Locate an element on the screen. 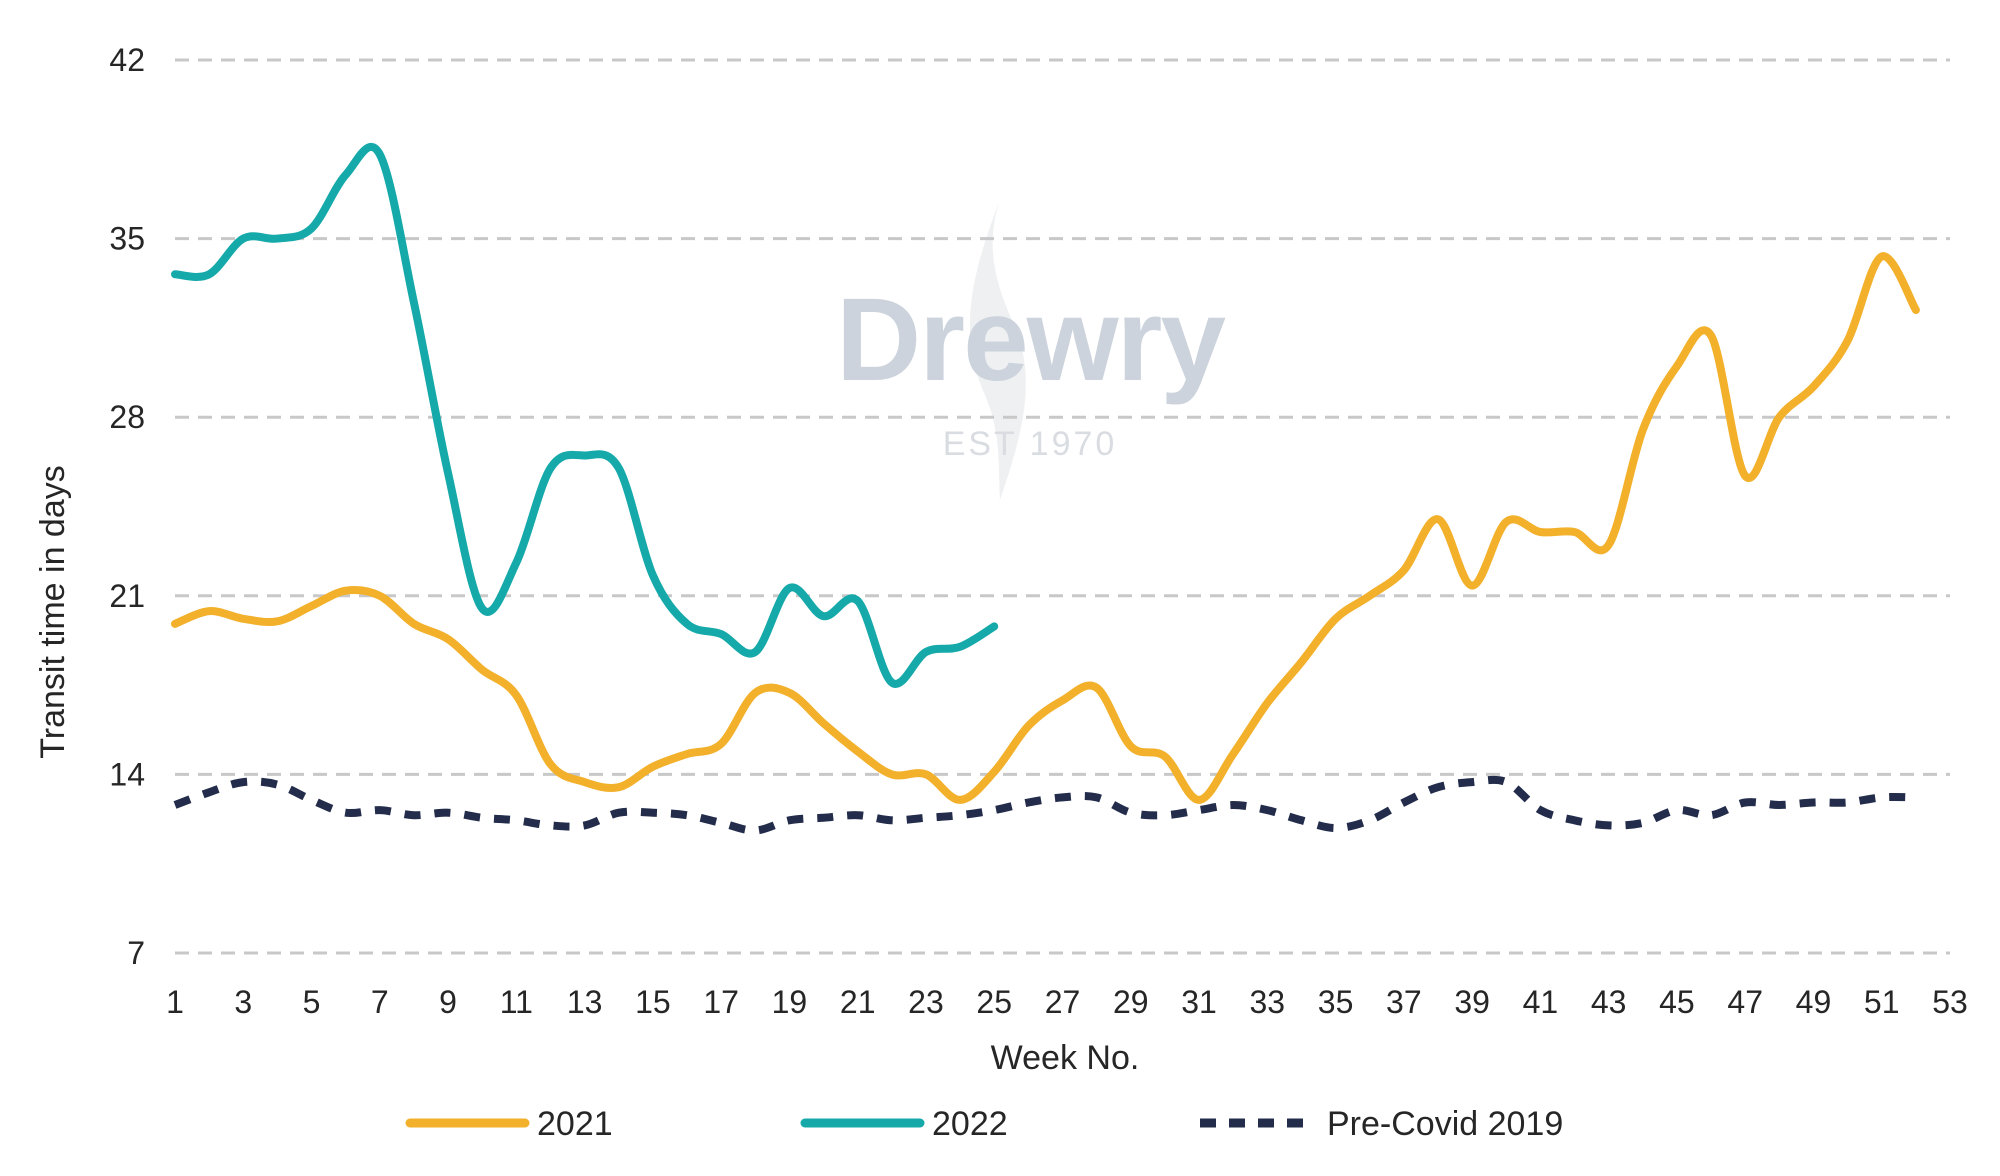  legend-label: 2022 is located at coordinates (970, 1124).